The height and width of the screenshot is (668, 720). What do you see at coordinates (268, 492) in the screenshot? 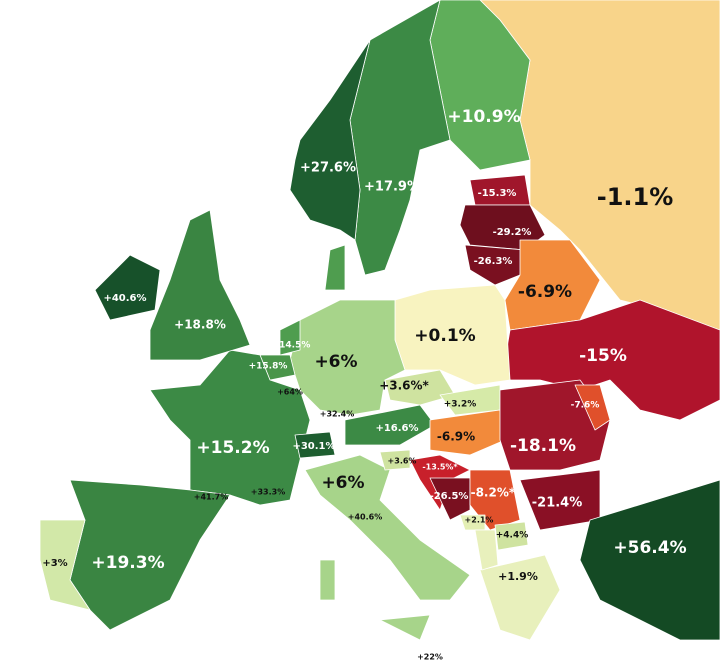
I see `region-label: +33.3%` at bounding box center [268, 492].